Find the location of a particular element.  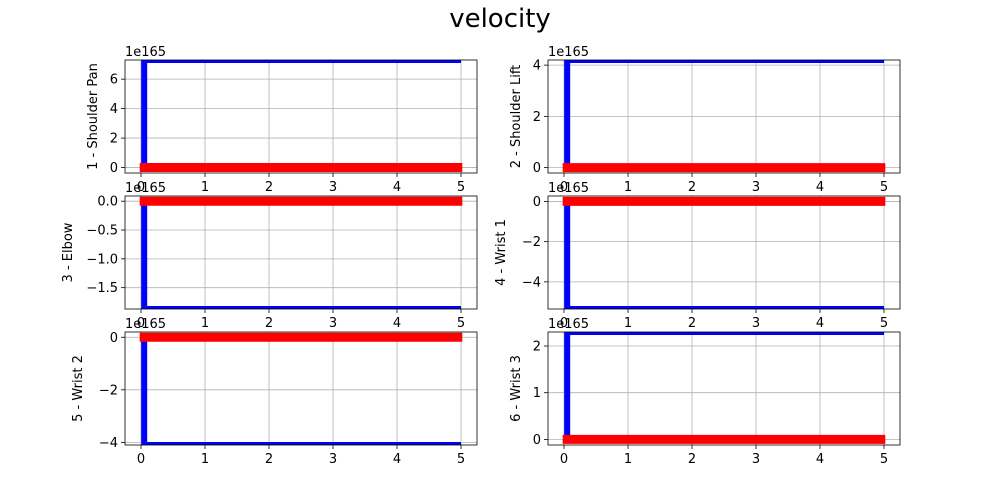

y-tick-label: −0.5 is located at coordinates (102, 231).